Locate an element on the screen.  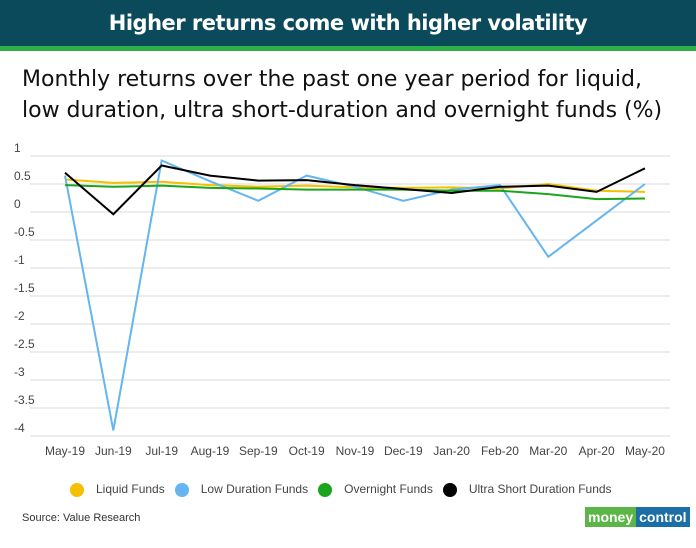
x-tick-label: May-20 is located at coordinates (645, 451).